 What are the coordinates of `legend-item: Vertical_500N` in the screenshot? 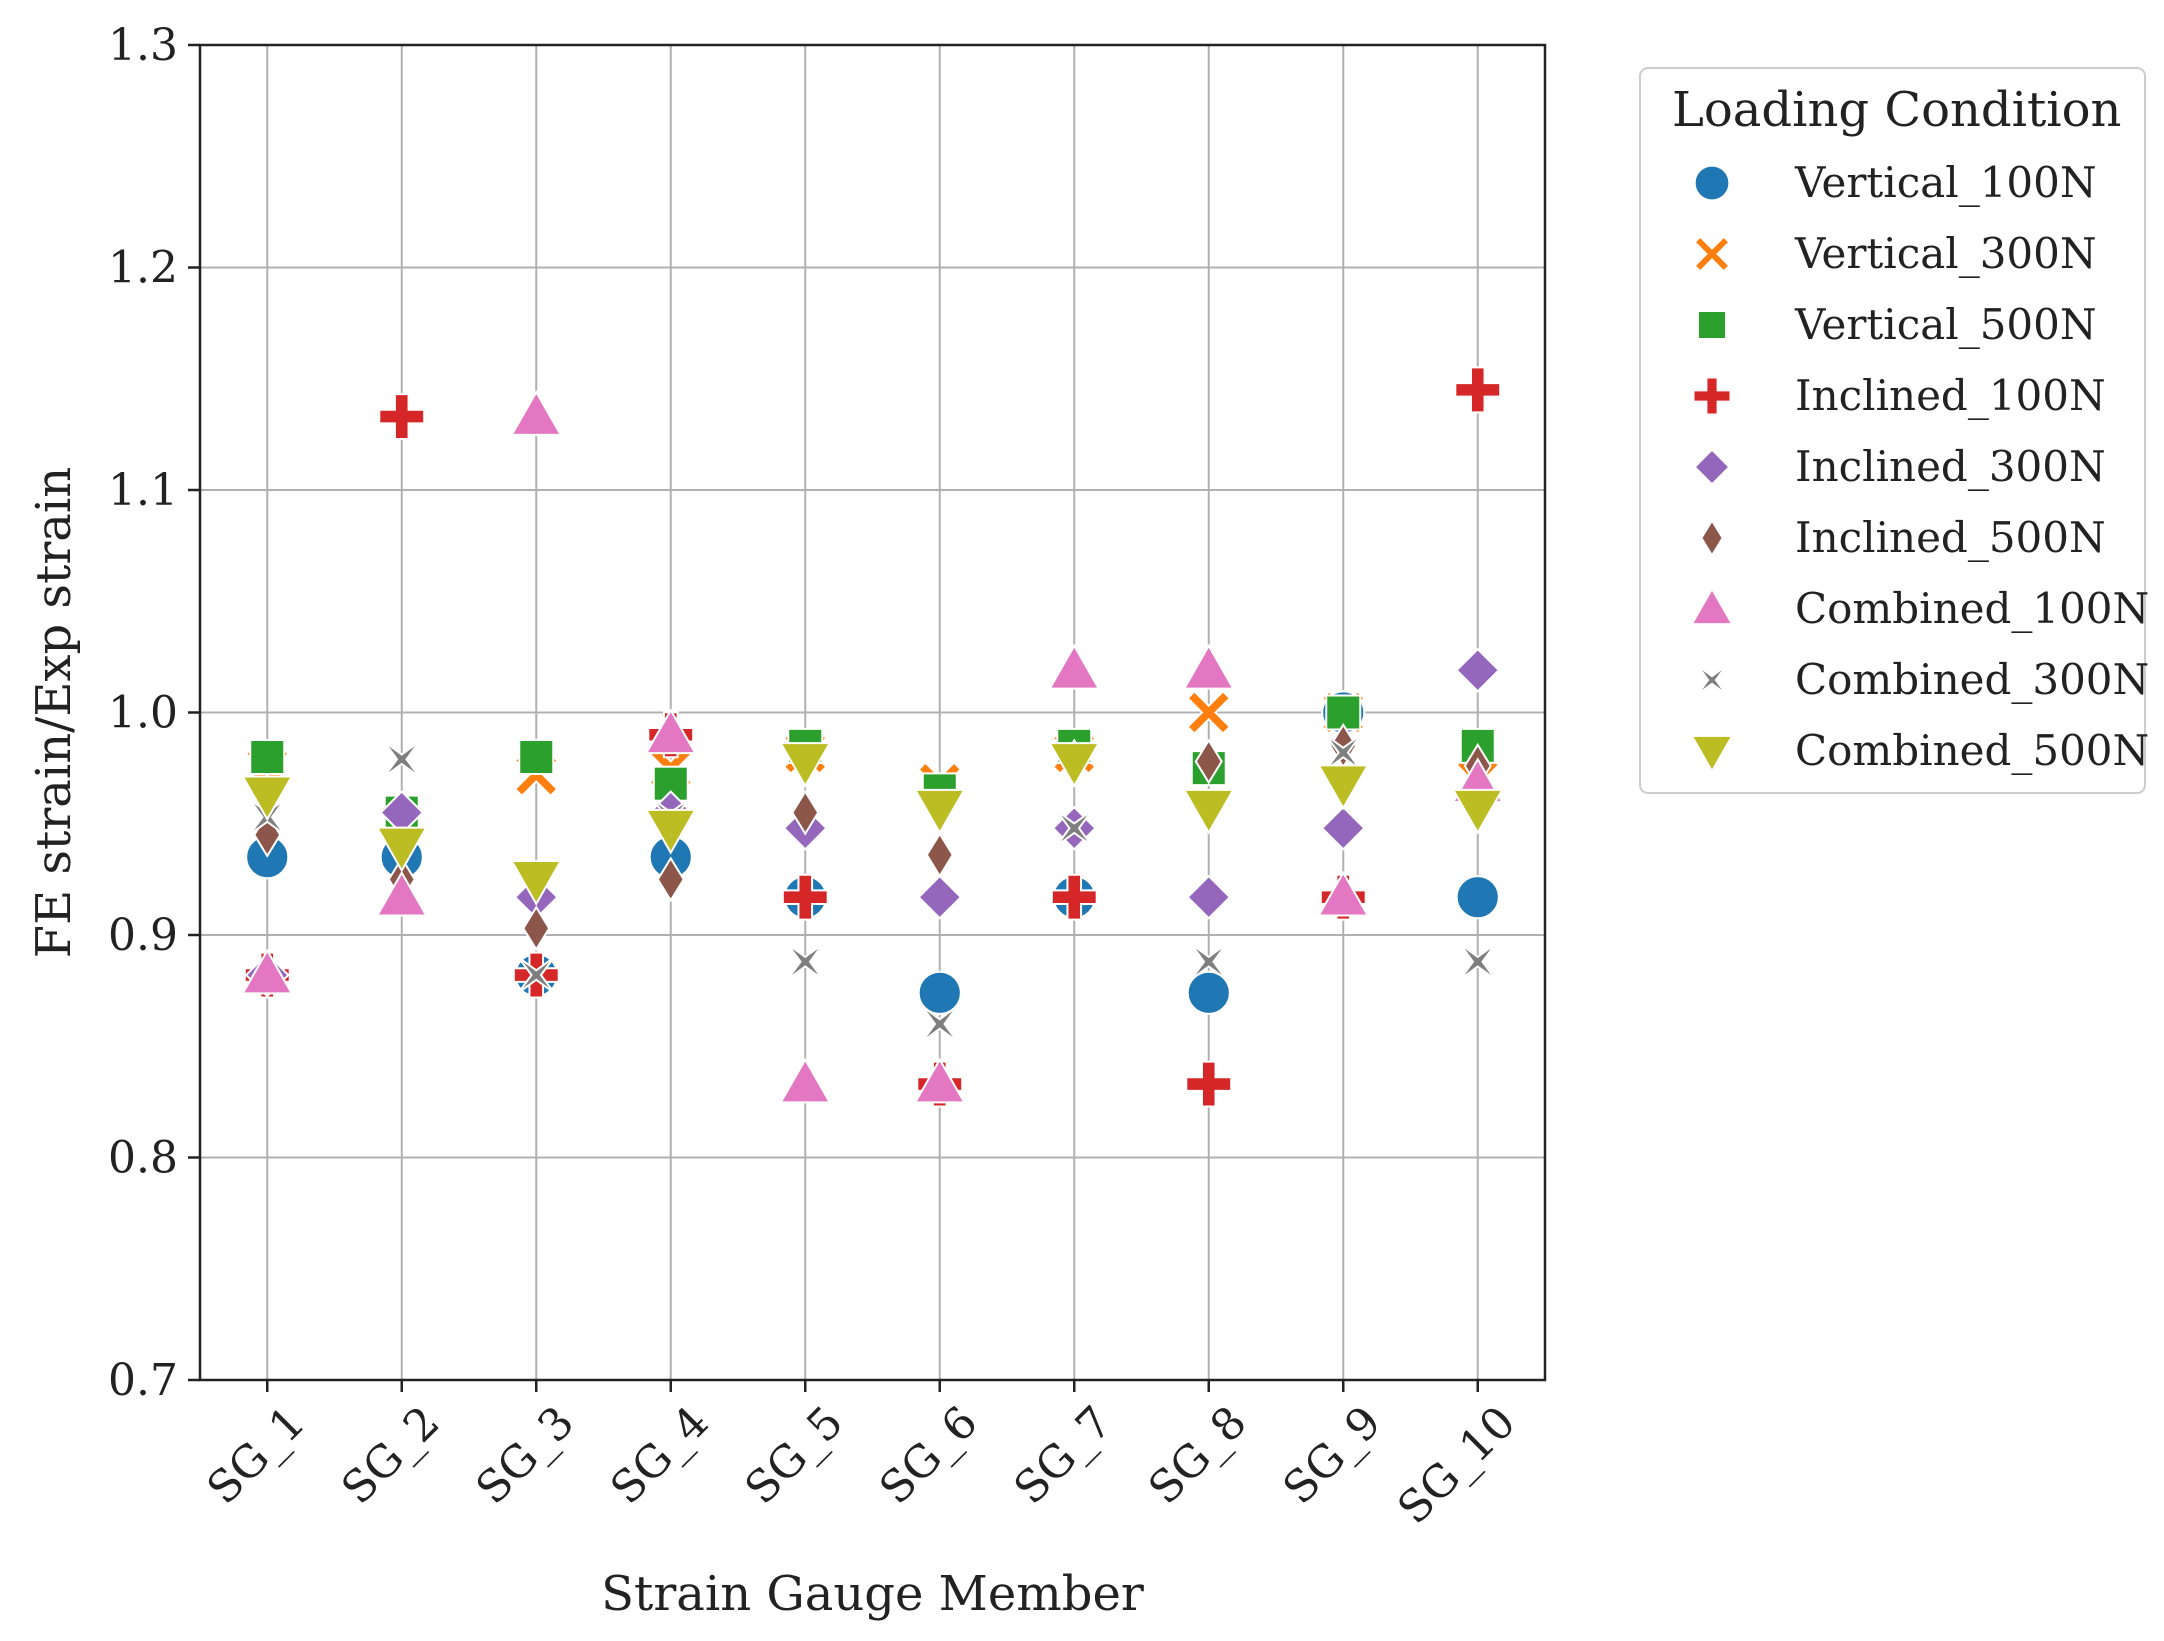 It's located at (1897, 324).